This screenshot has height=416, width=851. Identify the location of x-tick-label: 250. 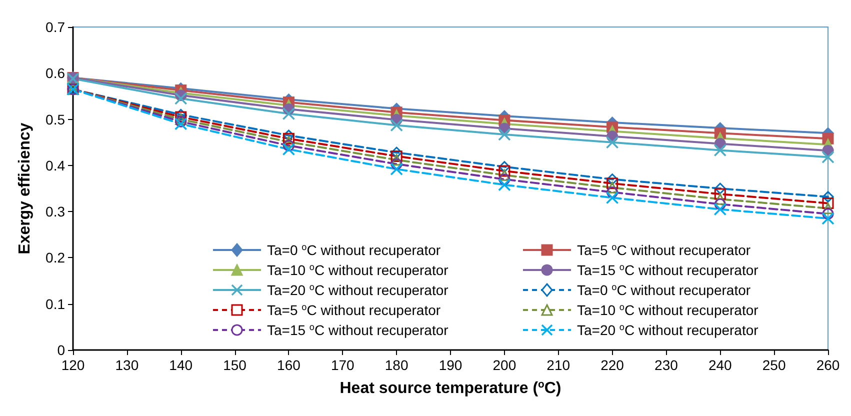
(774, 365).